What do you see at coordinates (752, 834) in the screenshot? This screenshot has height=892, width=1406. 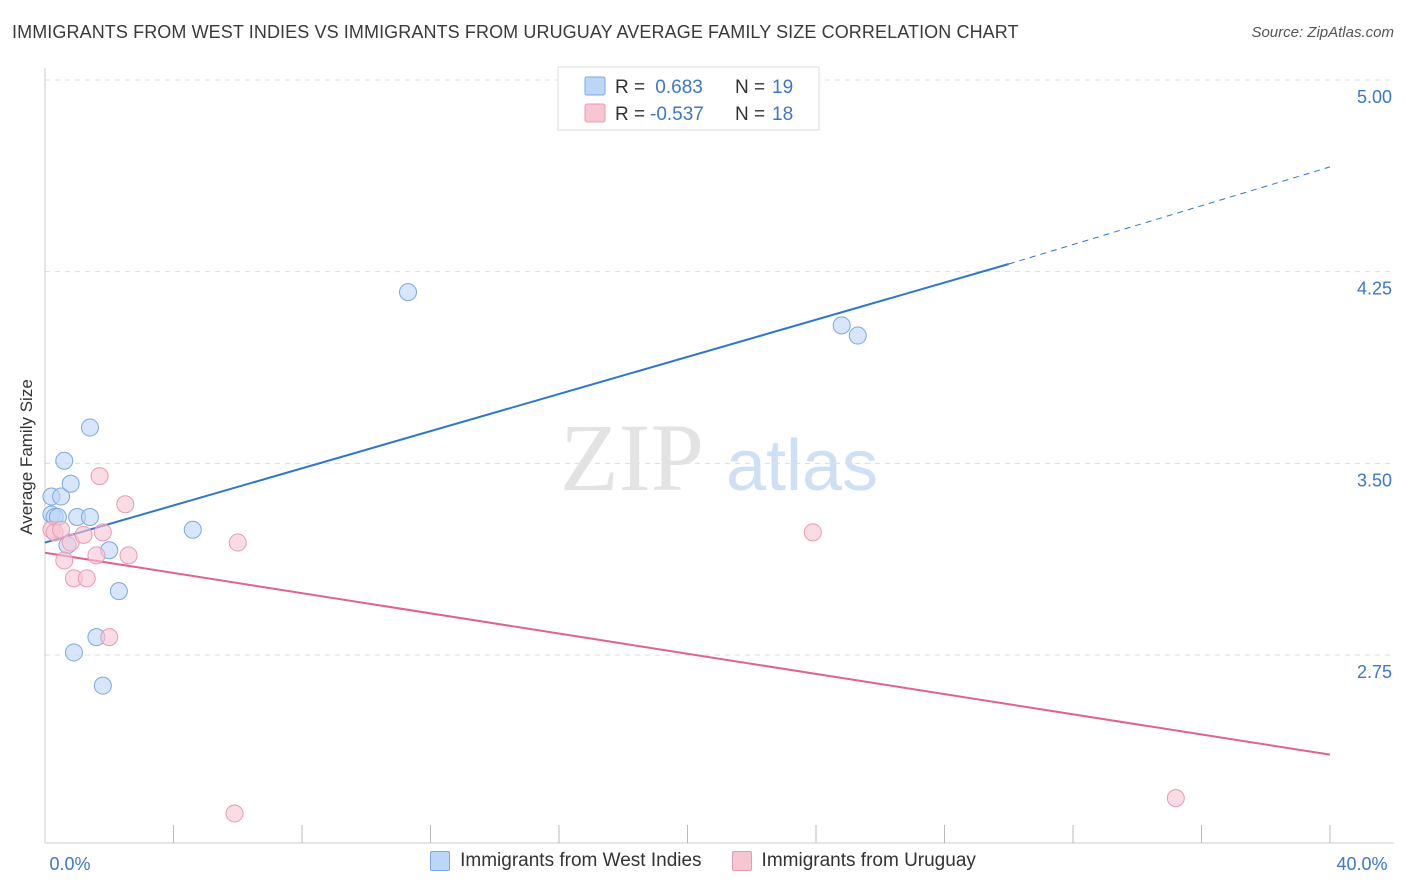 I see `x-axis-ticks` at bounding box center [752, 834].